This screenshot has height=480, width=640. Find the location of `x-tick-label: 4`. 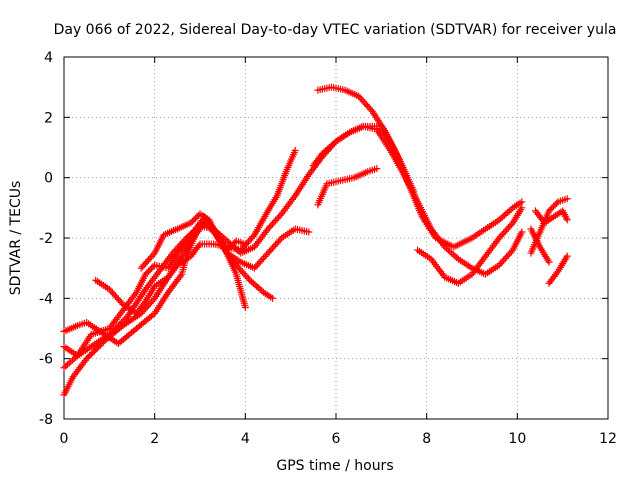

x-tick-label: 4 is located at coordinates (245, 439).